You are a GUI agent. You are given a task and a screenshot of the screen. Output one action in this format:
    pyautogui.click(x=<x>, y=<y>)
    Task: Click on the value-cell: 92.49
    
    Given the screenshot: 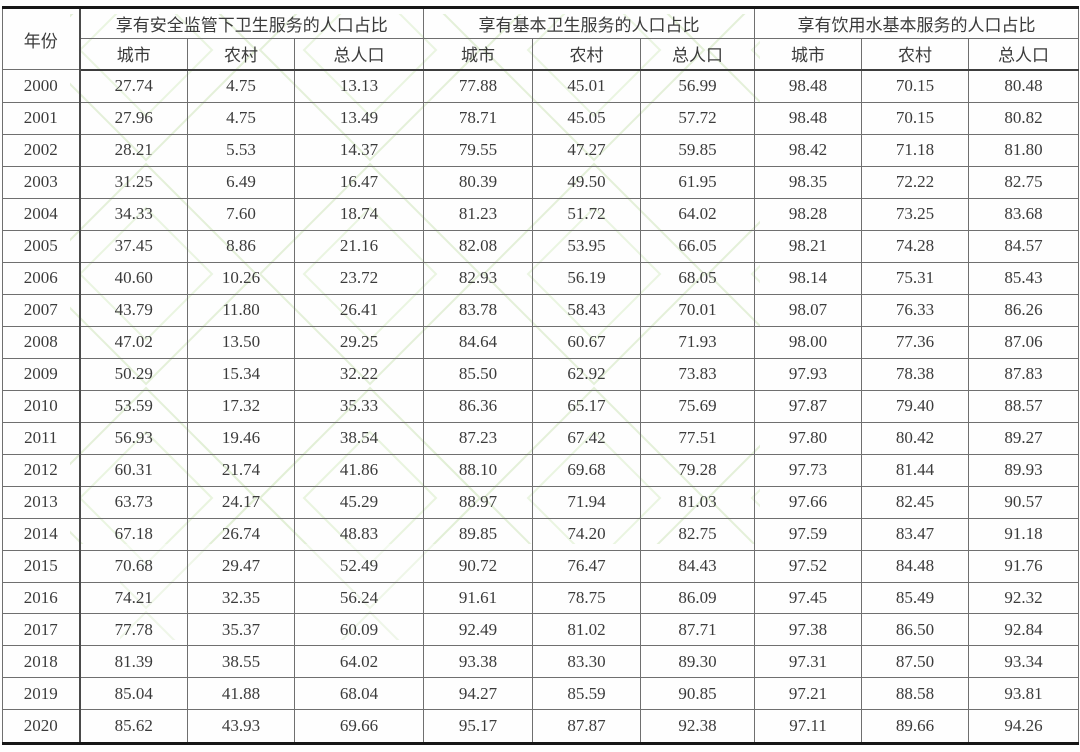 What is the action you would take?
    pyautogui.click(x=478, y=630)
    